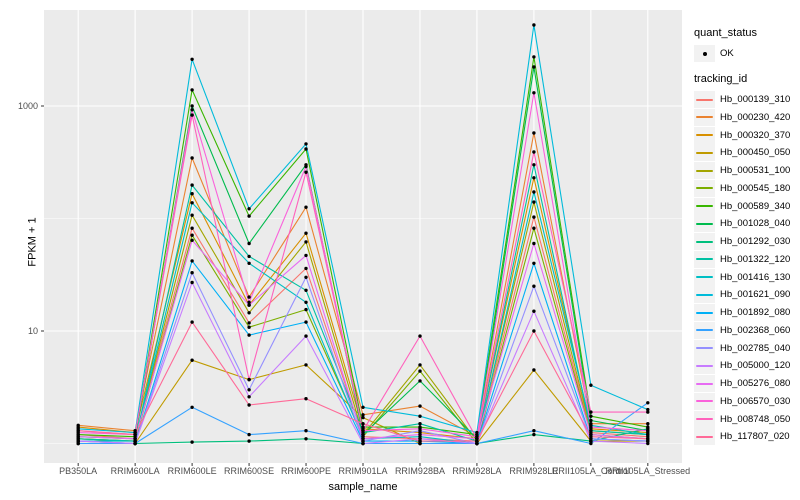  What do you see at coordinates (249, 471) in the screenshot?
I see `x-tick-label: RRIM600SE` at bounding box center [249, 471].